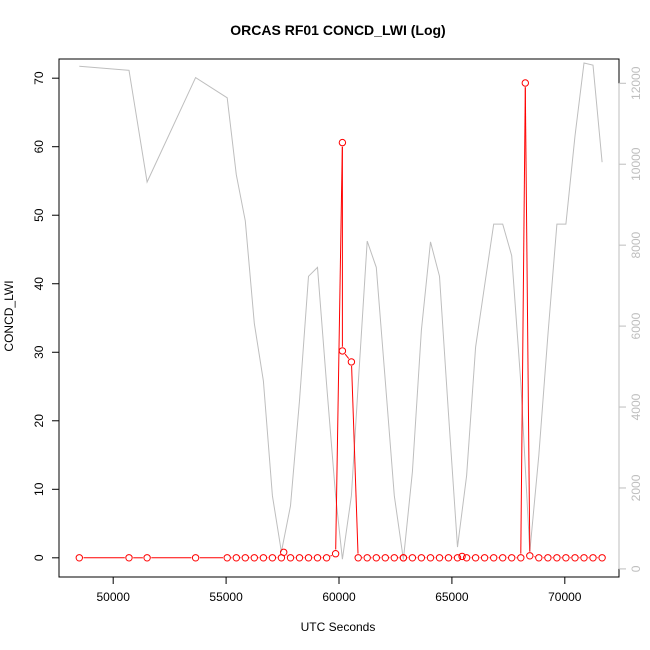  Describe the element at coordinates (636, 83) in the screenshot. I see `y2-tick-label: 12000` at that location.